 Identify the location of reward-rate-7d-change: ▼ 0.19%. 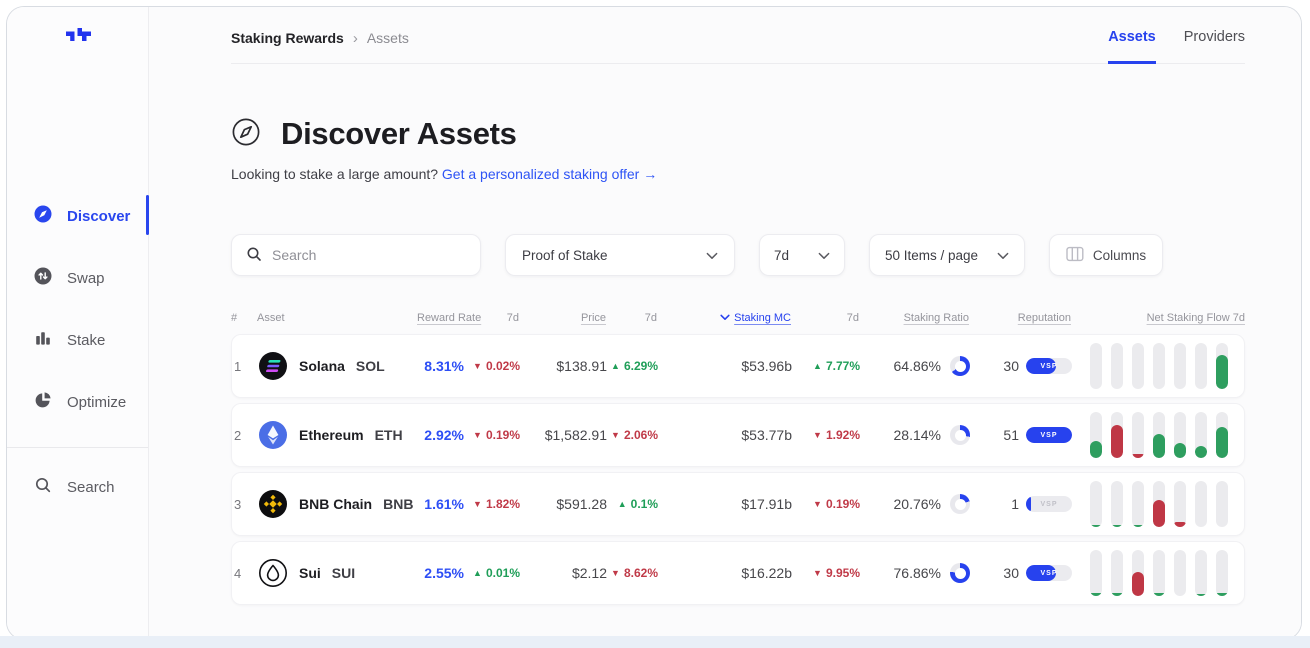
(496, 435).